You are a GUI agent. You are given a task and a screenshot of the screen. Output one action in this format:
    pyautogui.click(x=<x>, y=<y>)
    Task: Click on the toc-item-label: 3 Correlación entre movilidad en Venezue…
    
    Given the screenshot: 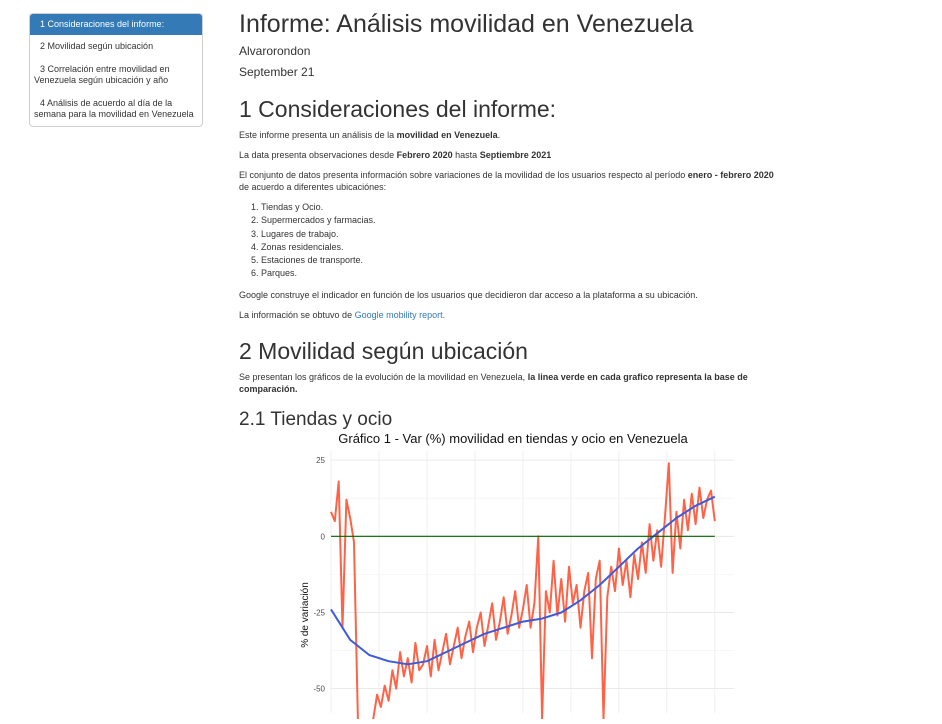 What is the action you would take?
    pyautogui.click(x=102, y=74)
    